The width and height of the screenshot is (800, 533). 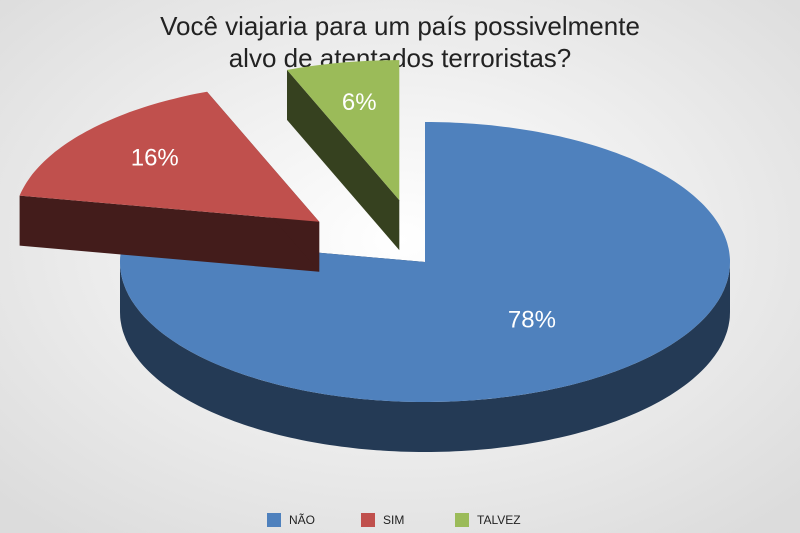 I want to click on legend: NÃO SIM TALVEZ, so click(x=394, y=520).